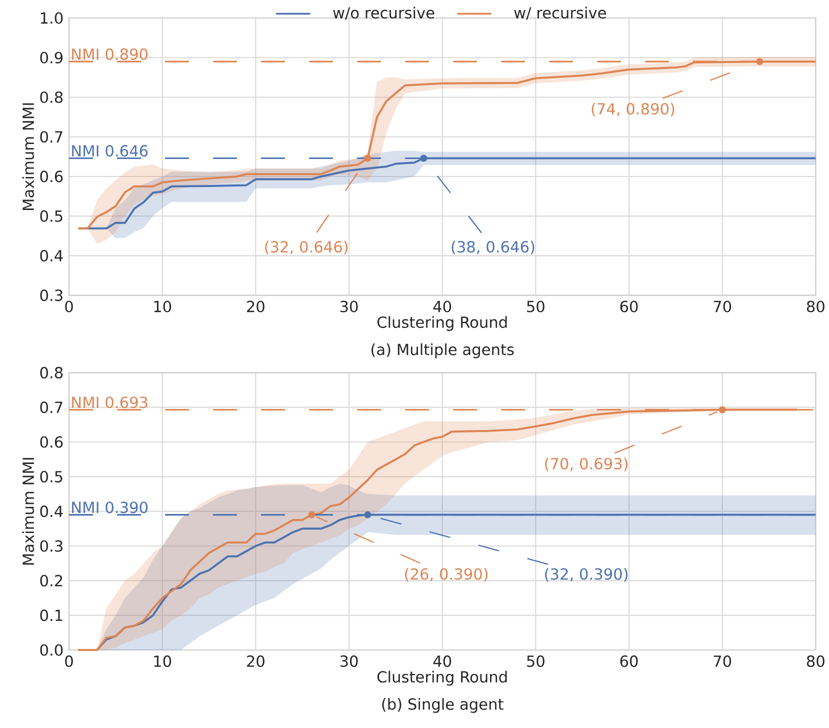 This screenshot has height=728, width=829. What do you see at coordinates (443, 350) in the screenshot?
I see `text: (a) Multiple agents` at bounding box center [443, 350].